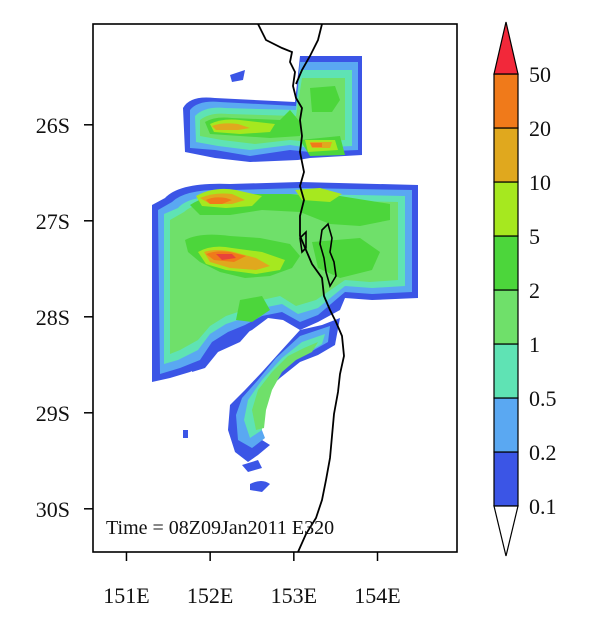  I want to click on colorbar-label: 0.2, so click(543, 452).